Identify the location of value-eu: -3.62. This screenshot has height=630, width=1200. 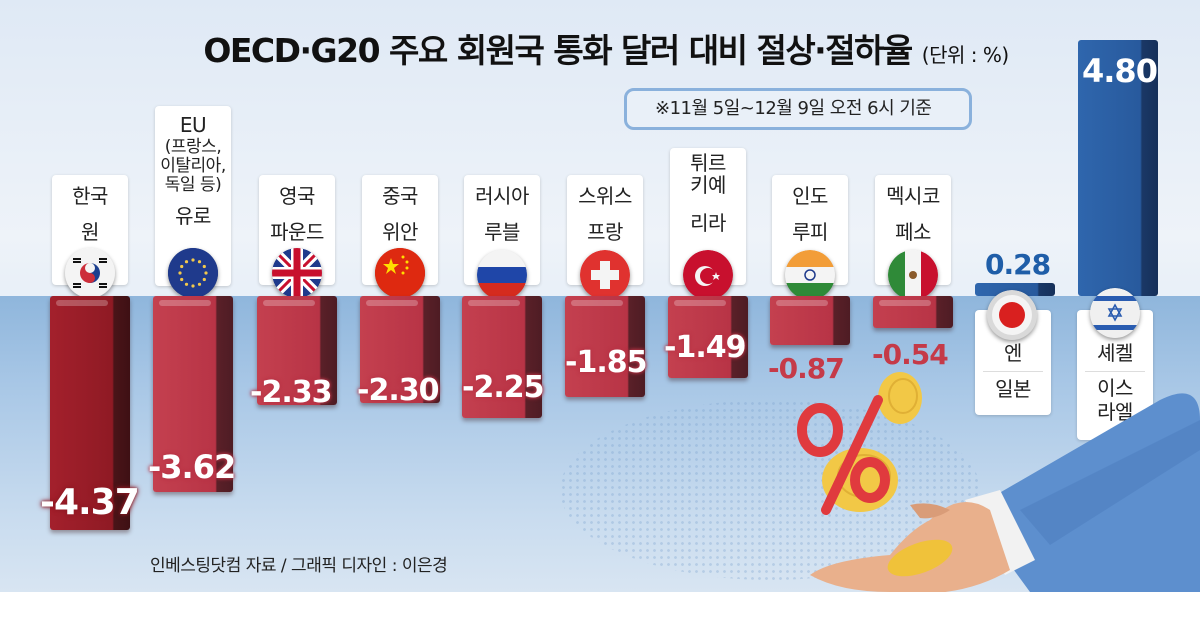
(192, 467).